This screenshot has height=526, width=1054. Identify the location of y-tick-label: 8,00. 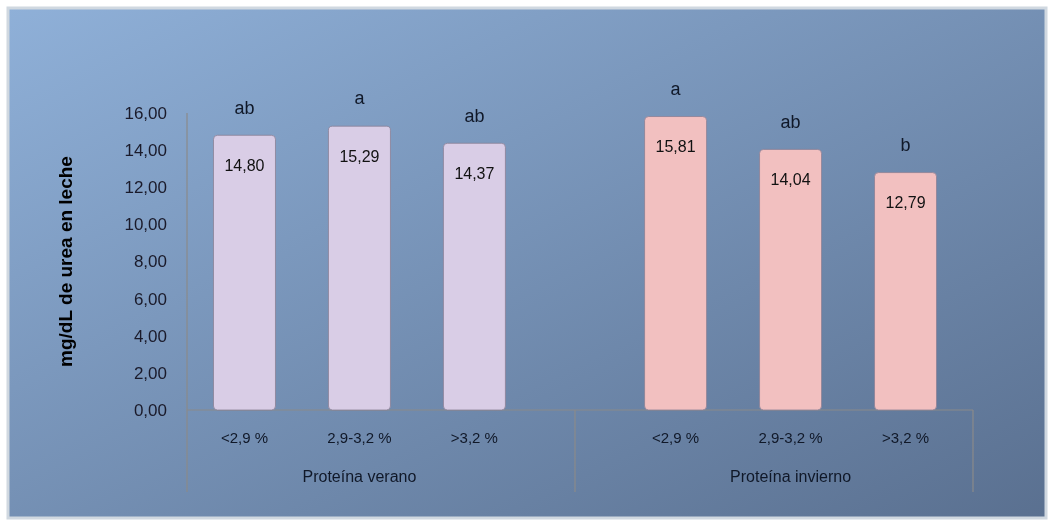
(150, 262).